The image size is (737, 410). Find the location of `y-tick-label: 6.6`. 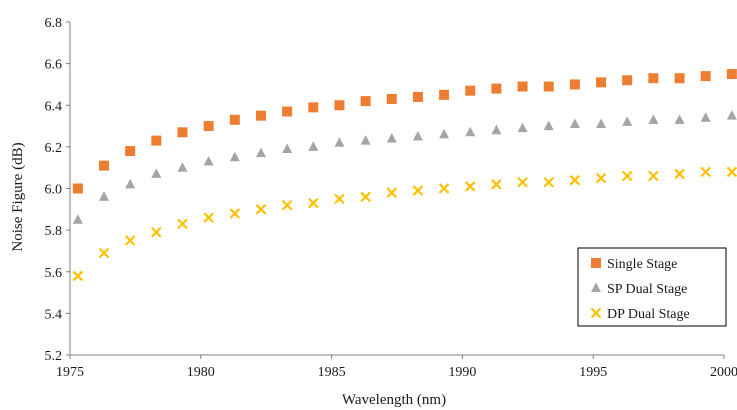

y-tick-label: 6.6 is located at coordinates (54, 65).